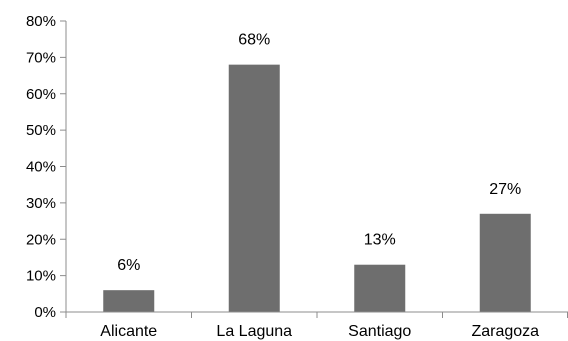  What do you see at coordinates (254, 331) in the screenshot?
I see `x-tick-label: La Laguna` at bounding box center [254, 331].